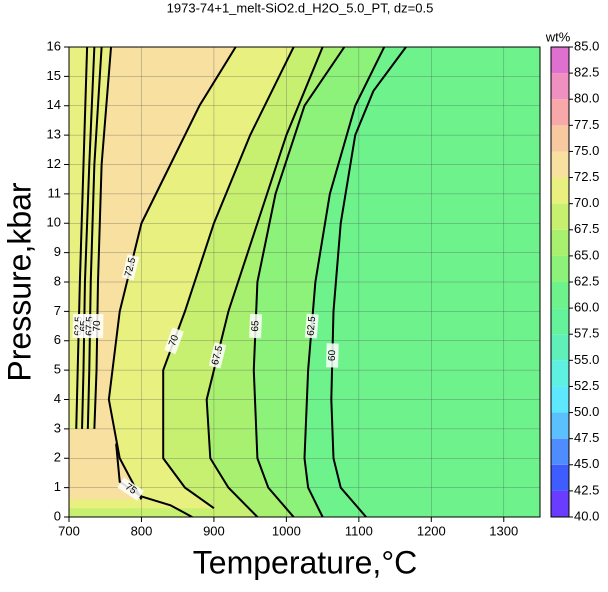  What do you see at coordinates (586, 98) in the screenshot?
I see `colorbar-tick-label: 80.0` at bounding box center [586, 98].